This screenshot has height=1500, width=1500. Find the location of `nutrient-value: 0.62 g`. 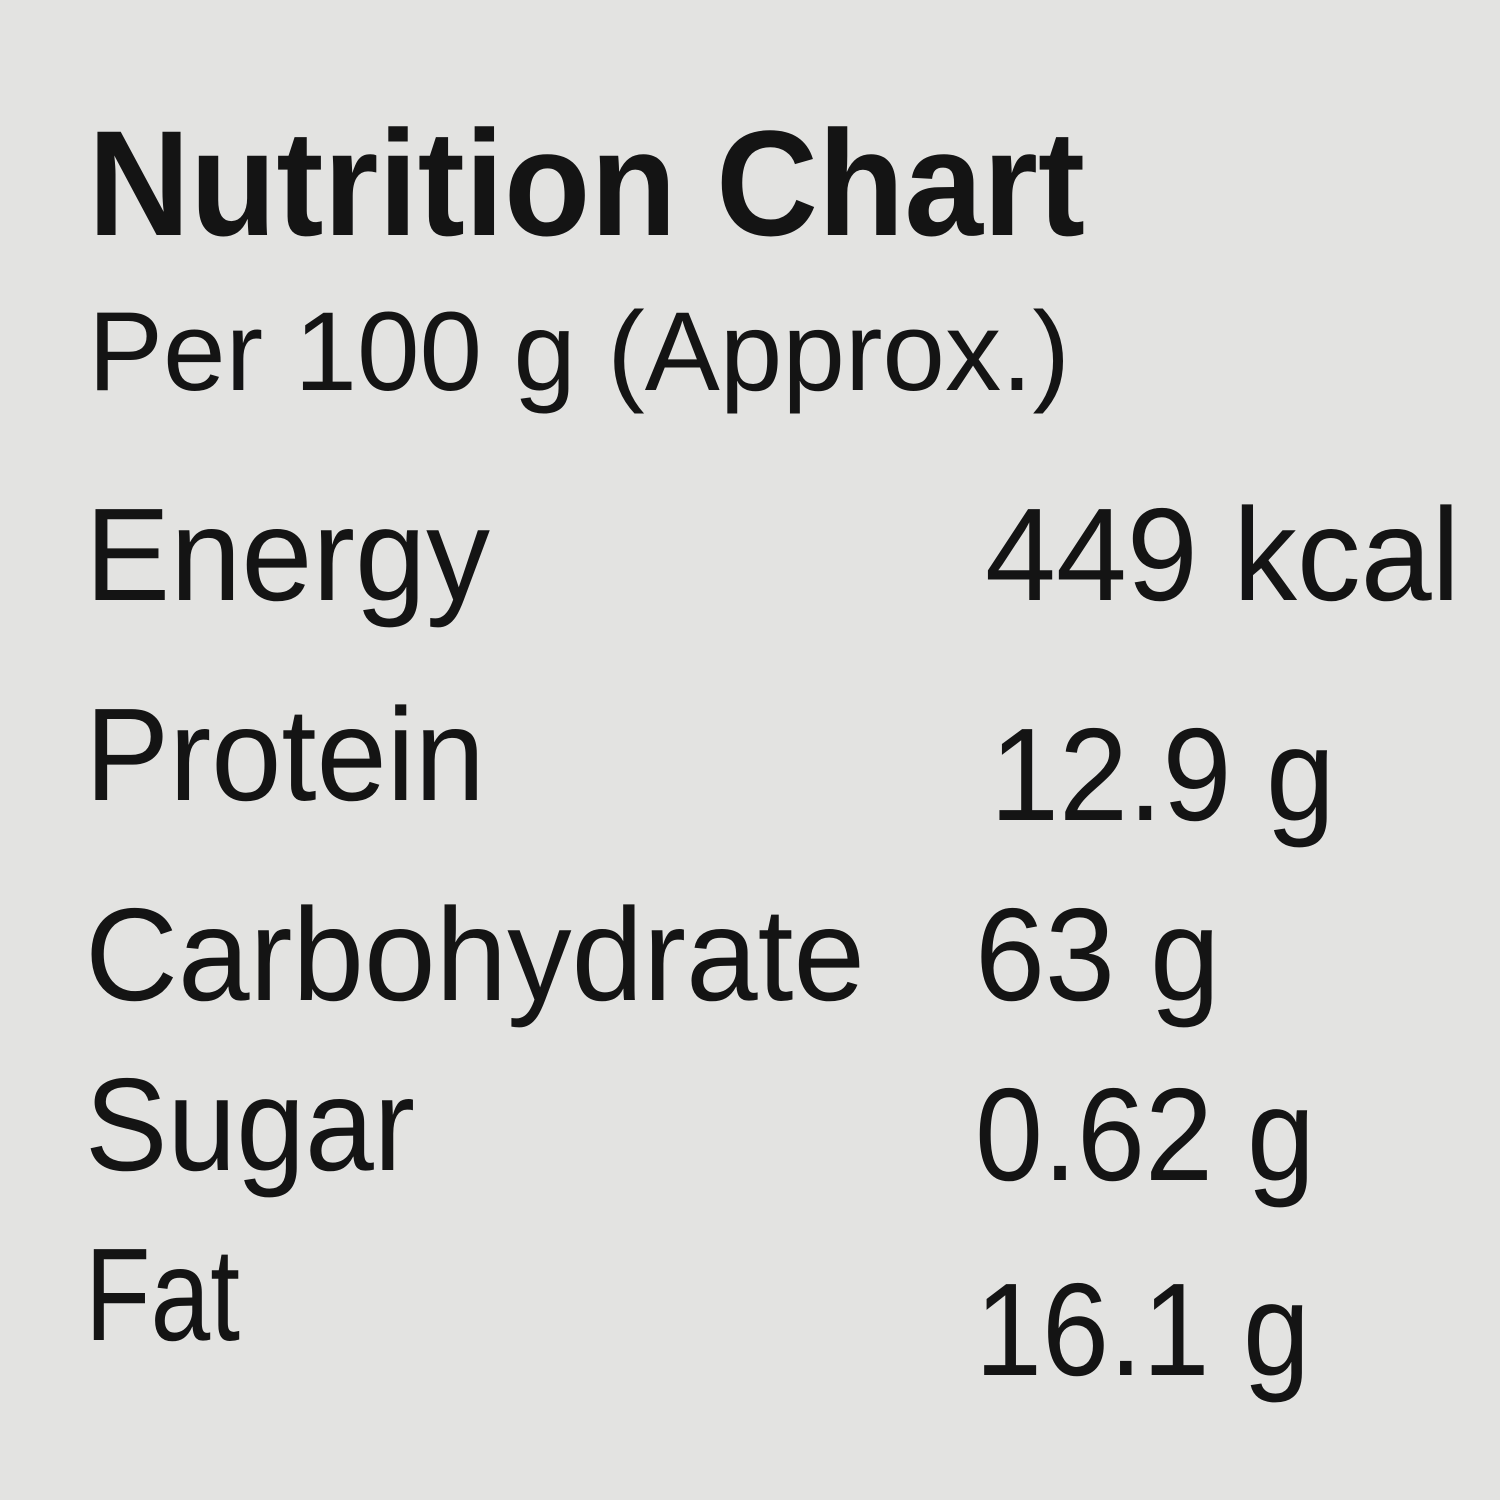

nutrient-value: 0.62 g is located at coordinates (1145, 1134).